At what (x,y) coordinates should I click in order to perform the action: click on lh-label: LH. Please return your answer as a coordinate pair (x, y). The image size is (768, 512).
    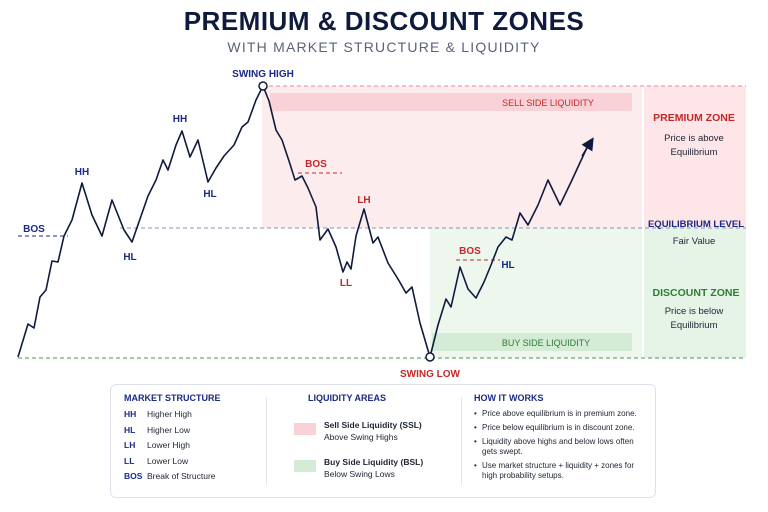
    Looking at the image, I should click on (363, 200).